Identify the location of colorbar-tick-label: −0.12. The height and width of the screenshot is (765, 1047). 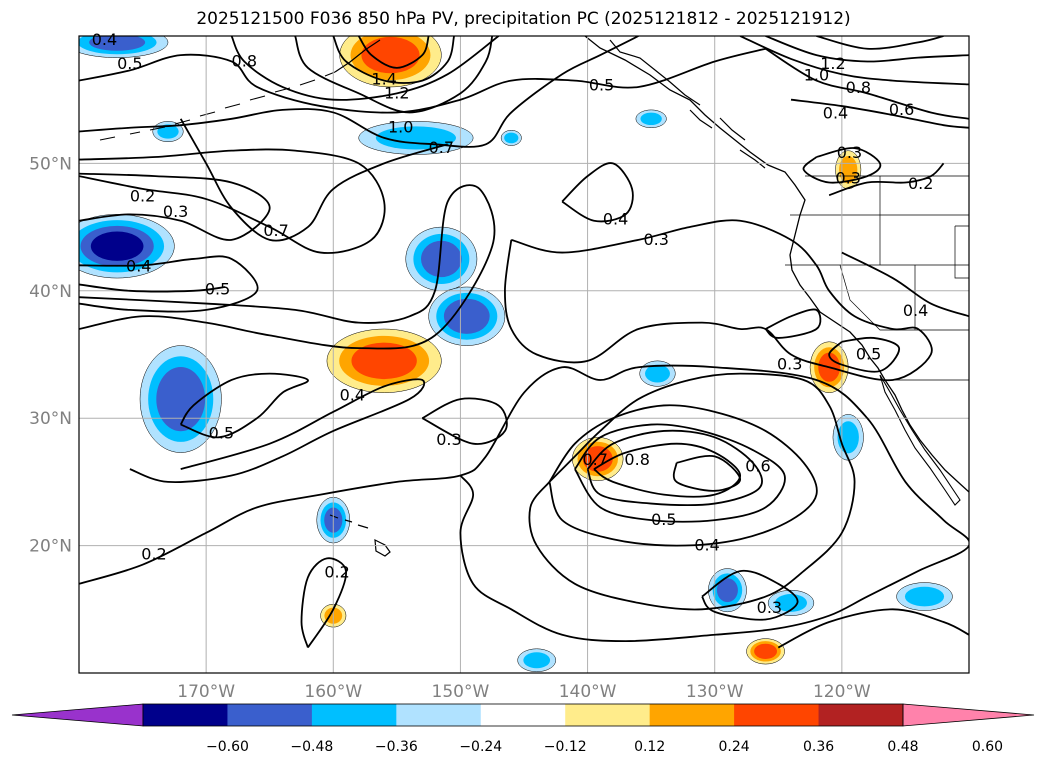
(565, 747).